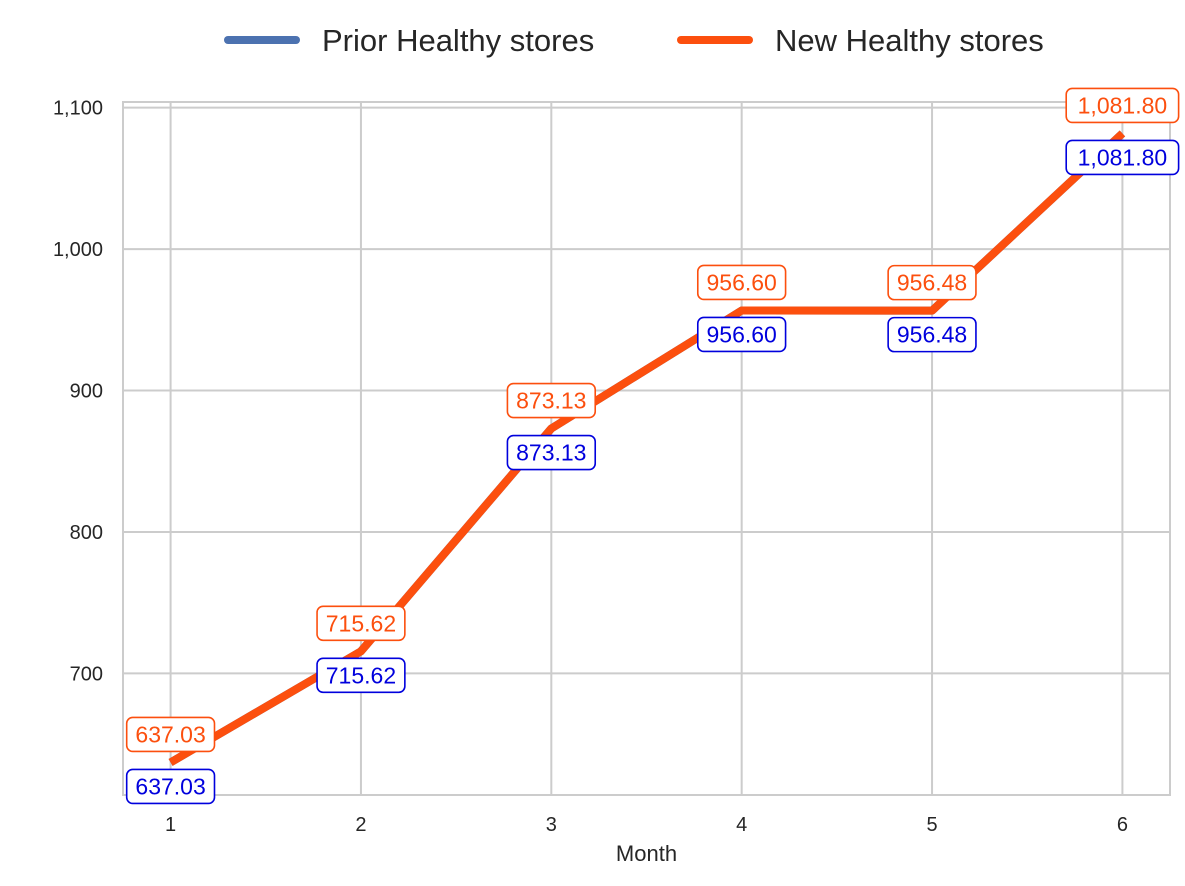 The image size is (1185, 886). Describe the element at coordinates (86, 674) in the screenshot. I see `y-tick-label: 700` at that location.